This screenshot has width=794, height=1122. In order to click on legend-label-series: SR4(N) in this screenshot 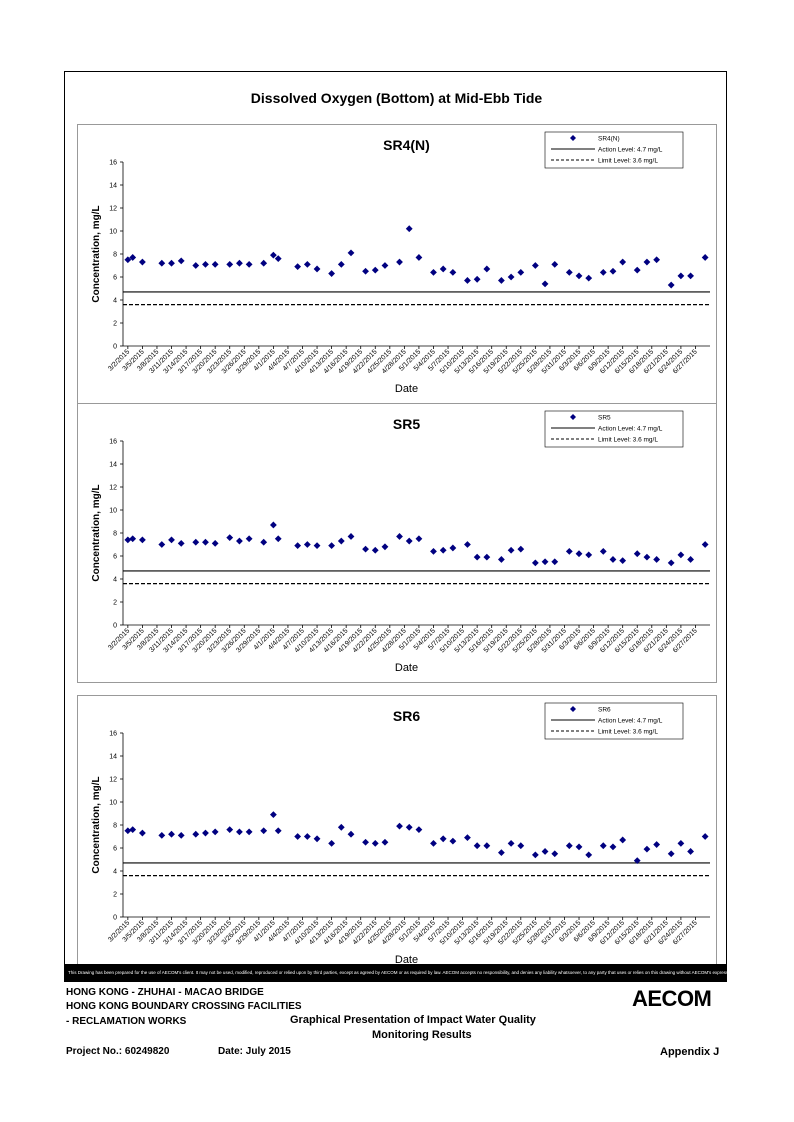, I will do `click(609, 139)`.